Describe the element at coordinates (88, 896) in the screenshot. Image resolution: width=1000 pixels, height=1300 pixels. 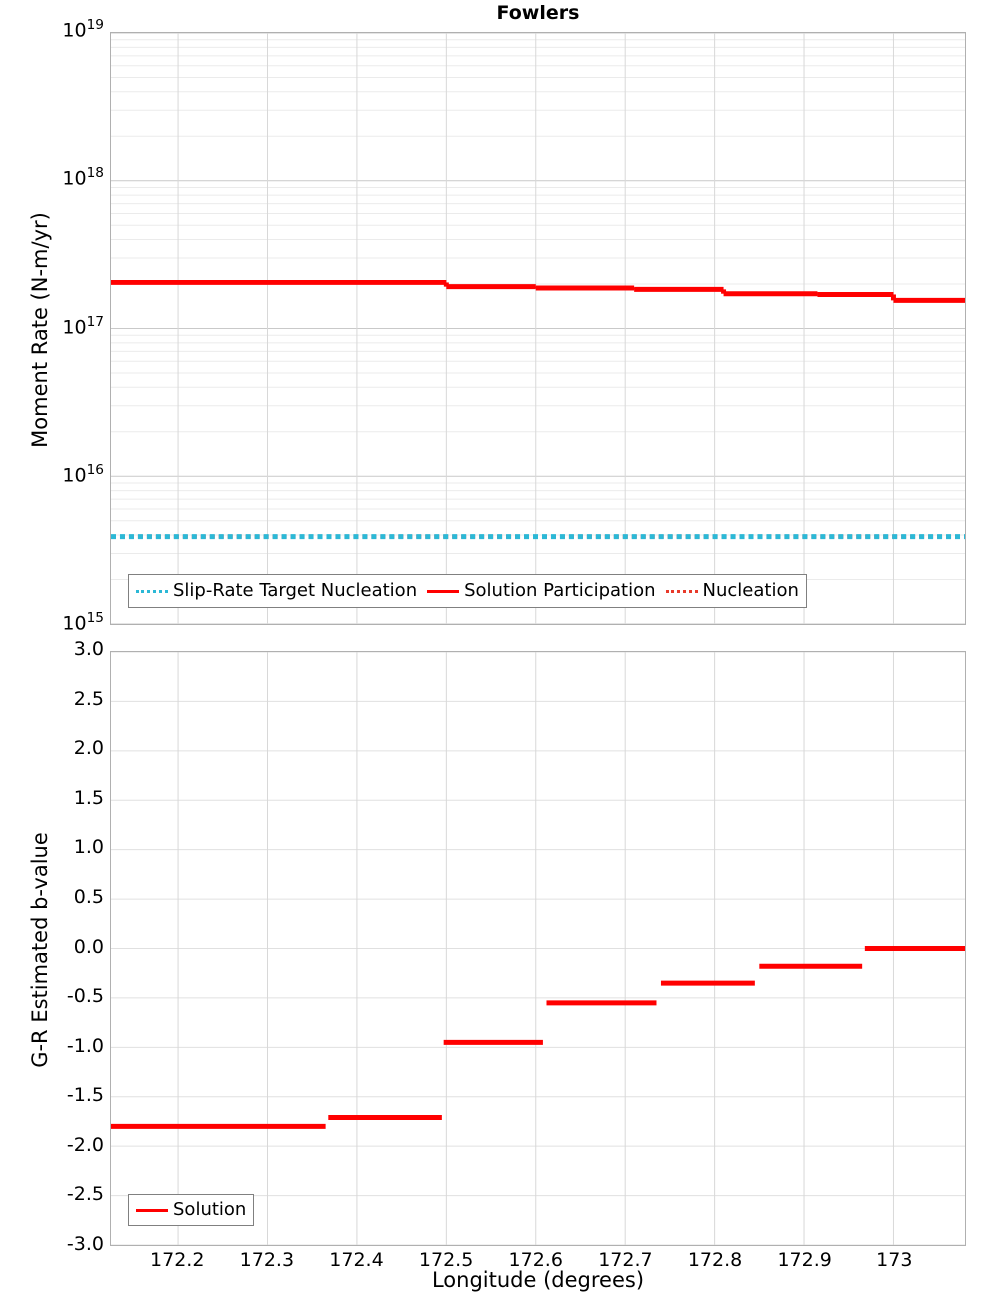
I see `y-tick-label: 0.5` at that location.